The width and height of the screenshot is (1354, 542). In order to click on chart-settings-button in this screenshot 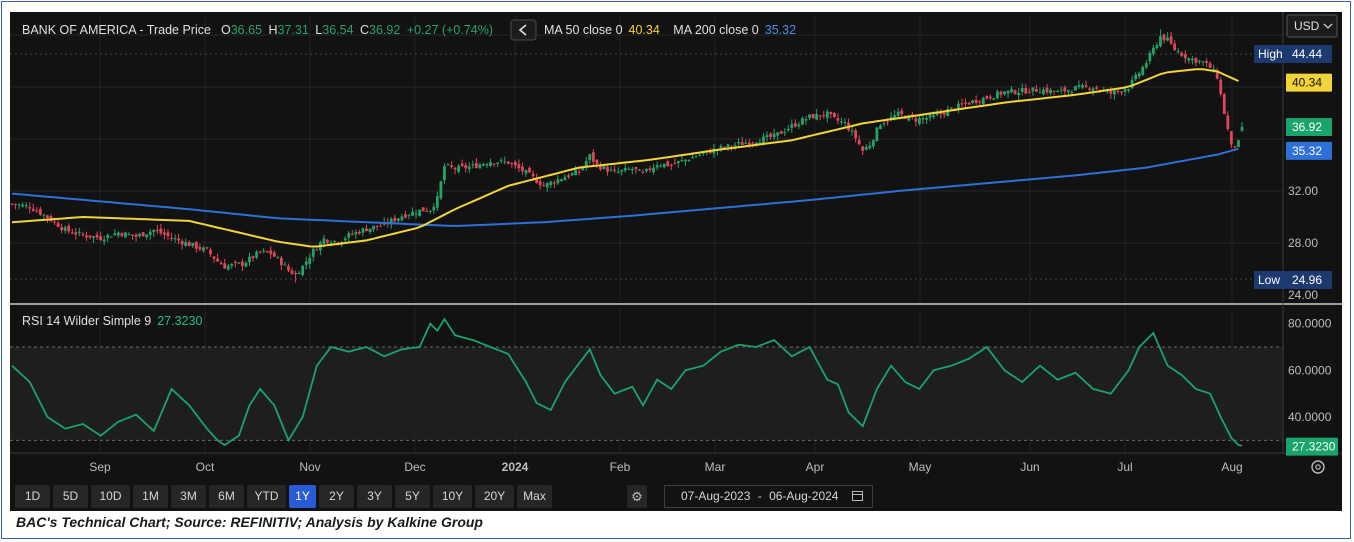, I will do `click(1318, 467)`.